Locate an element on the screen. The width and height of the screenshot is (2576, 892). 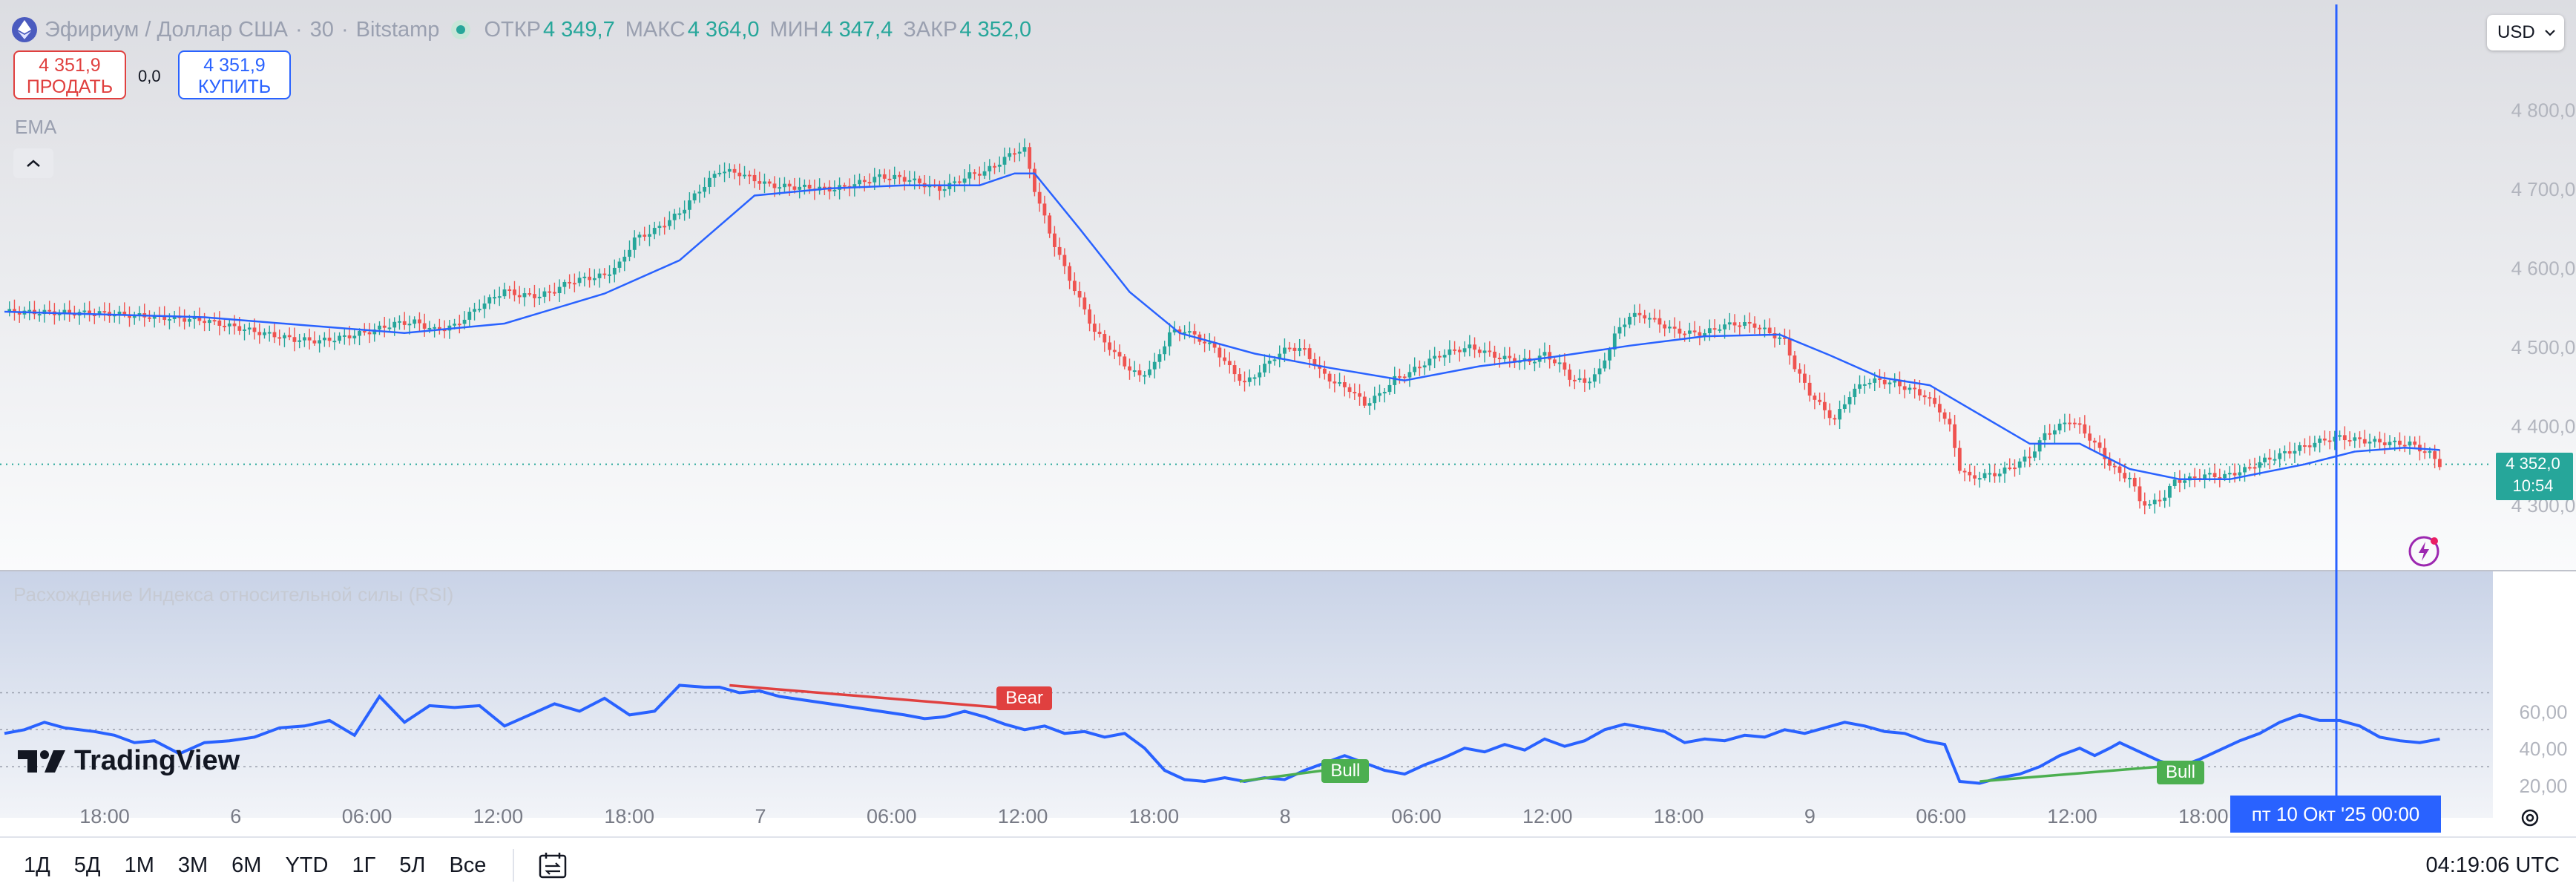
lightning-alert-icon is located at coordinates (2423, 551).